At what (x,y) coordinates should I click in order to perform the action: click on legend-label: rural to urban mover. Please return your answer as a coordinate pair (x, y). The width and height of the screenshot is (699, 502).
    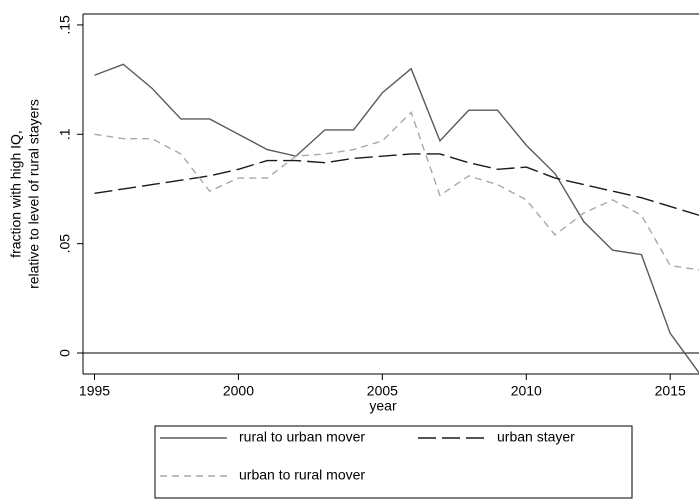
    Looking at the image, I should click on (302, 437).